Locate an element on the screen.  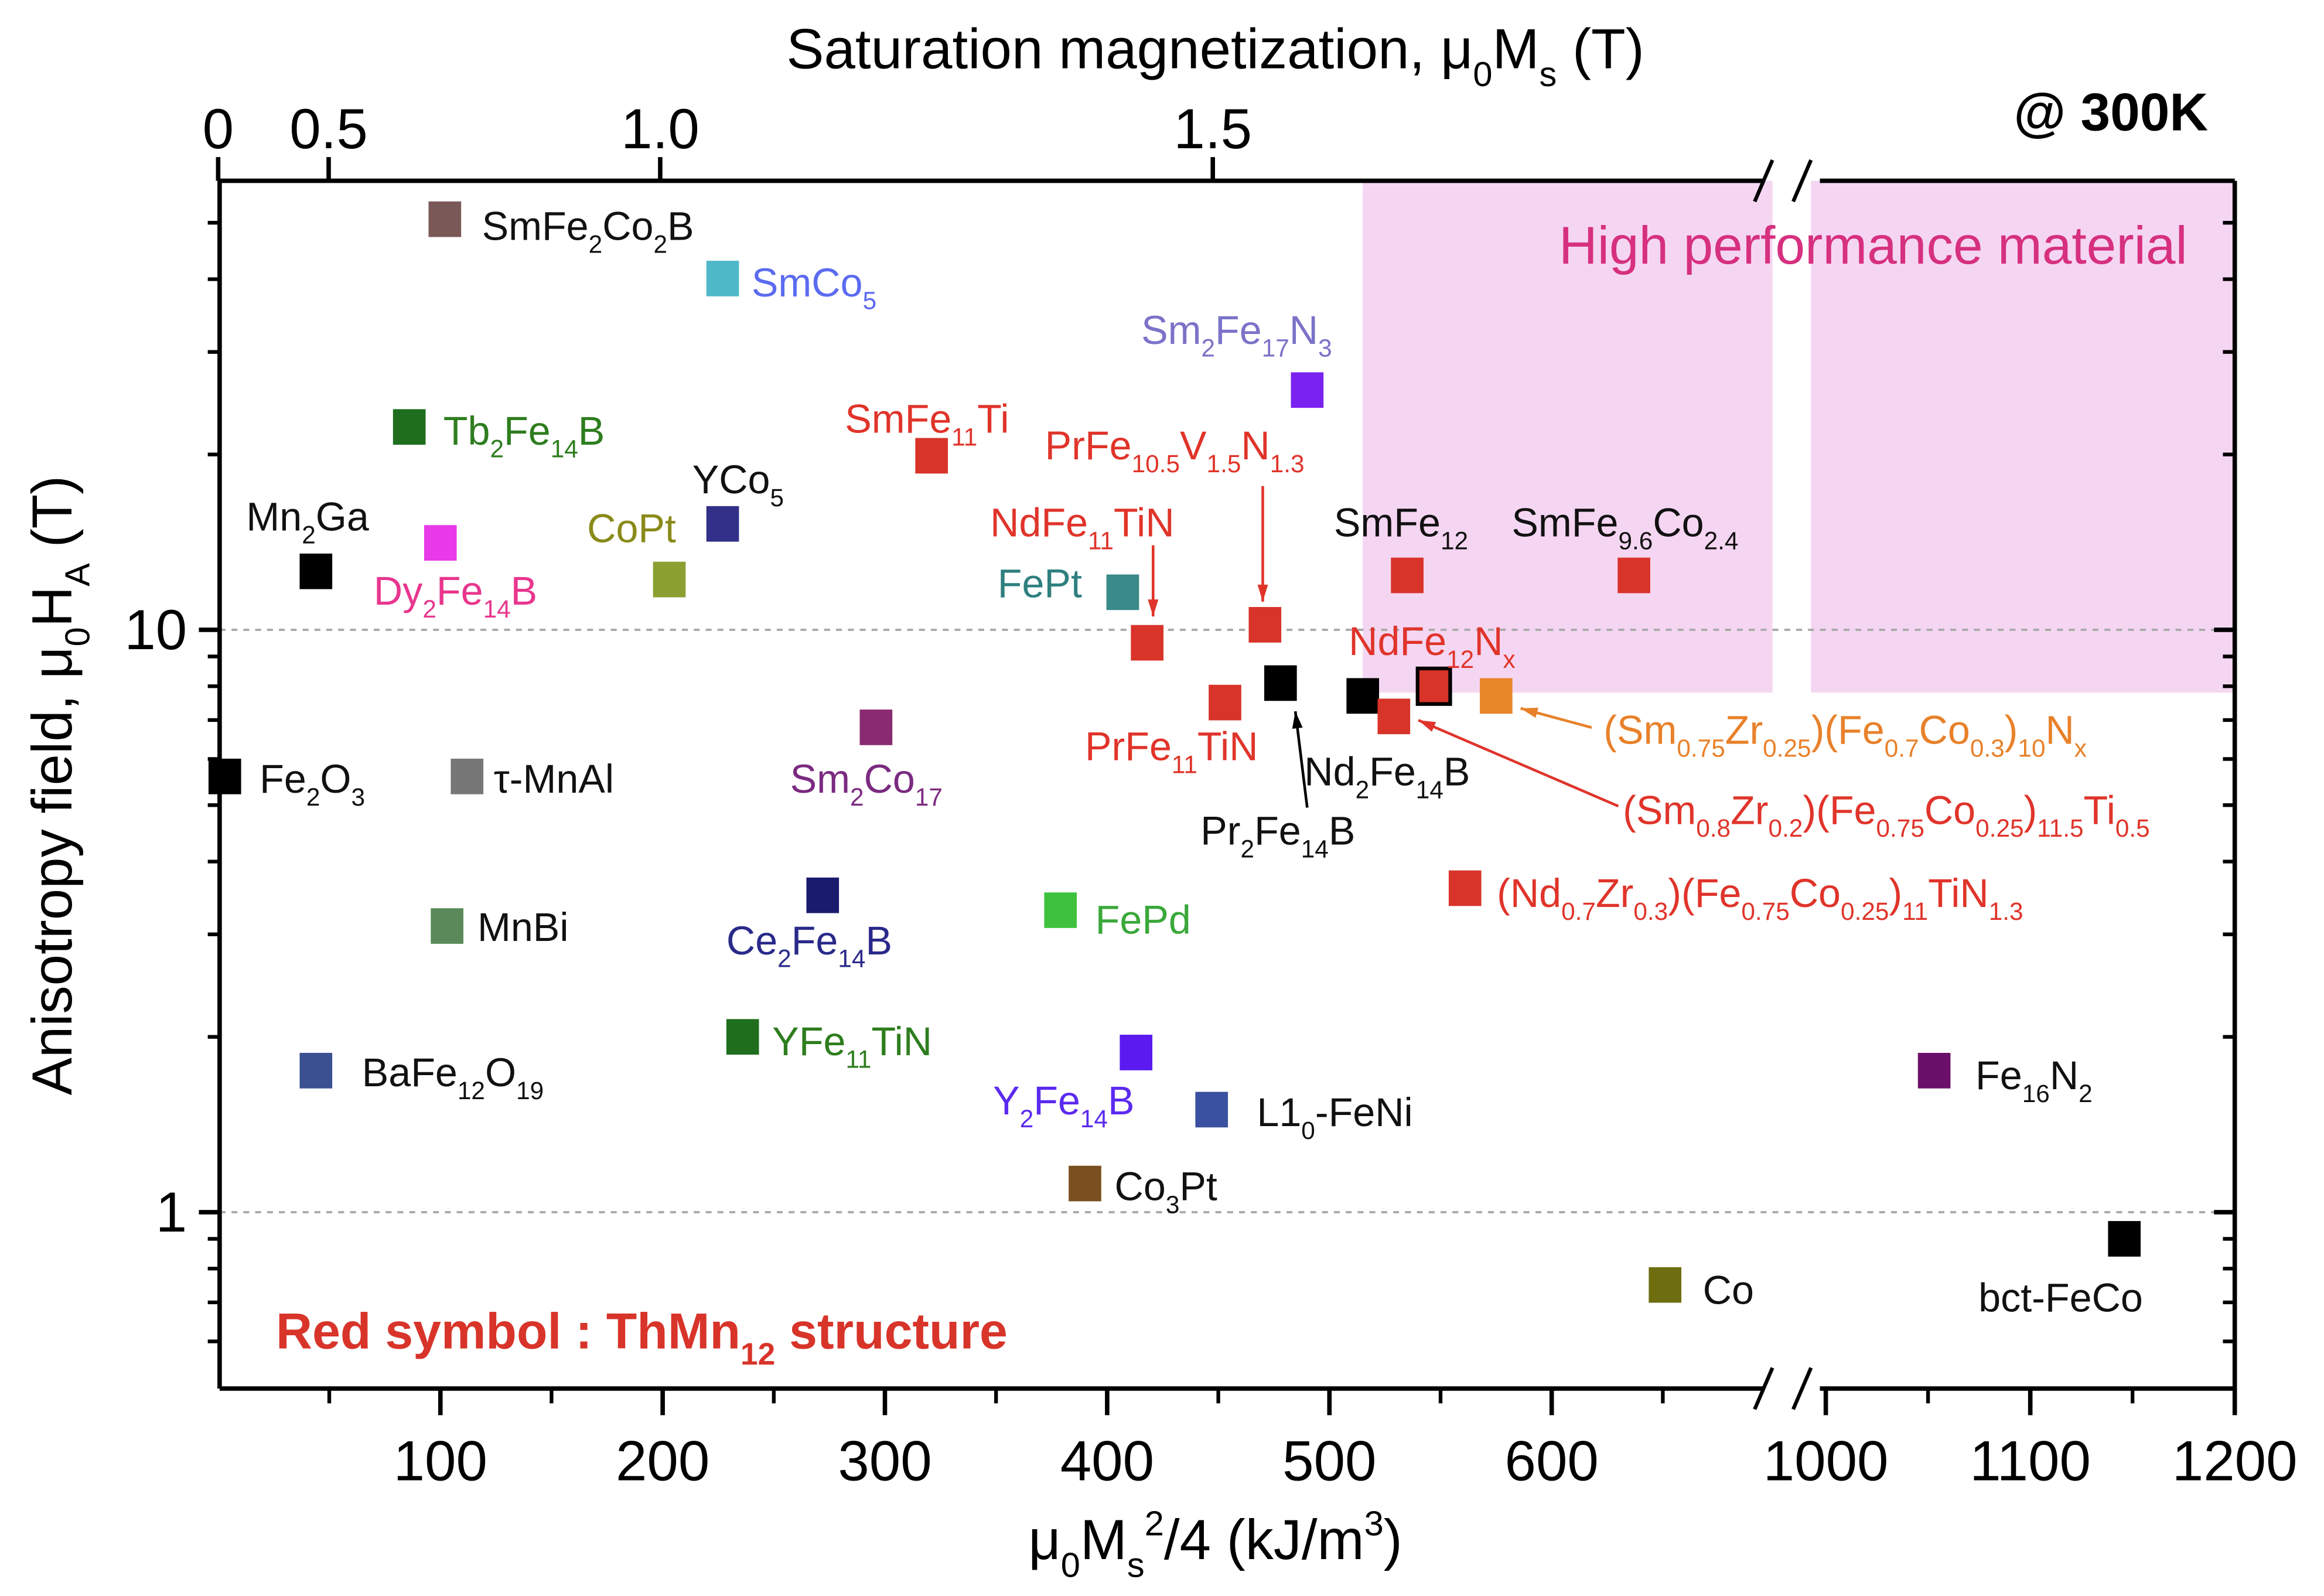
text-run: Saturation magnetization, μ is located at coordinates (1129, 49).